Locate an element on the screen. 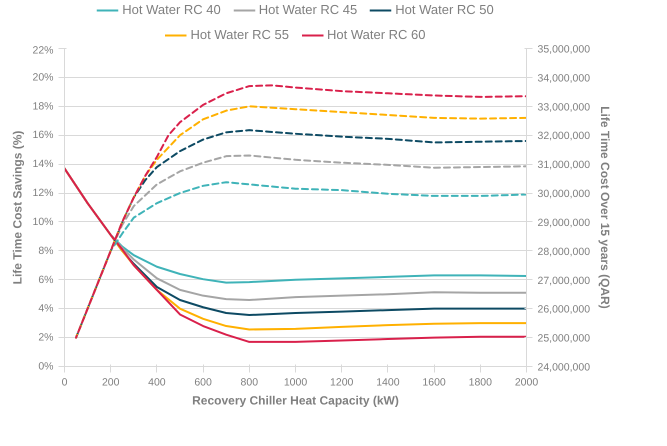 This screenshot has height=446, width=667. y2-tick-label: 34,000,000 is located at coordinates (564, 78).